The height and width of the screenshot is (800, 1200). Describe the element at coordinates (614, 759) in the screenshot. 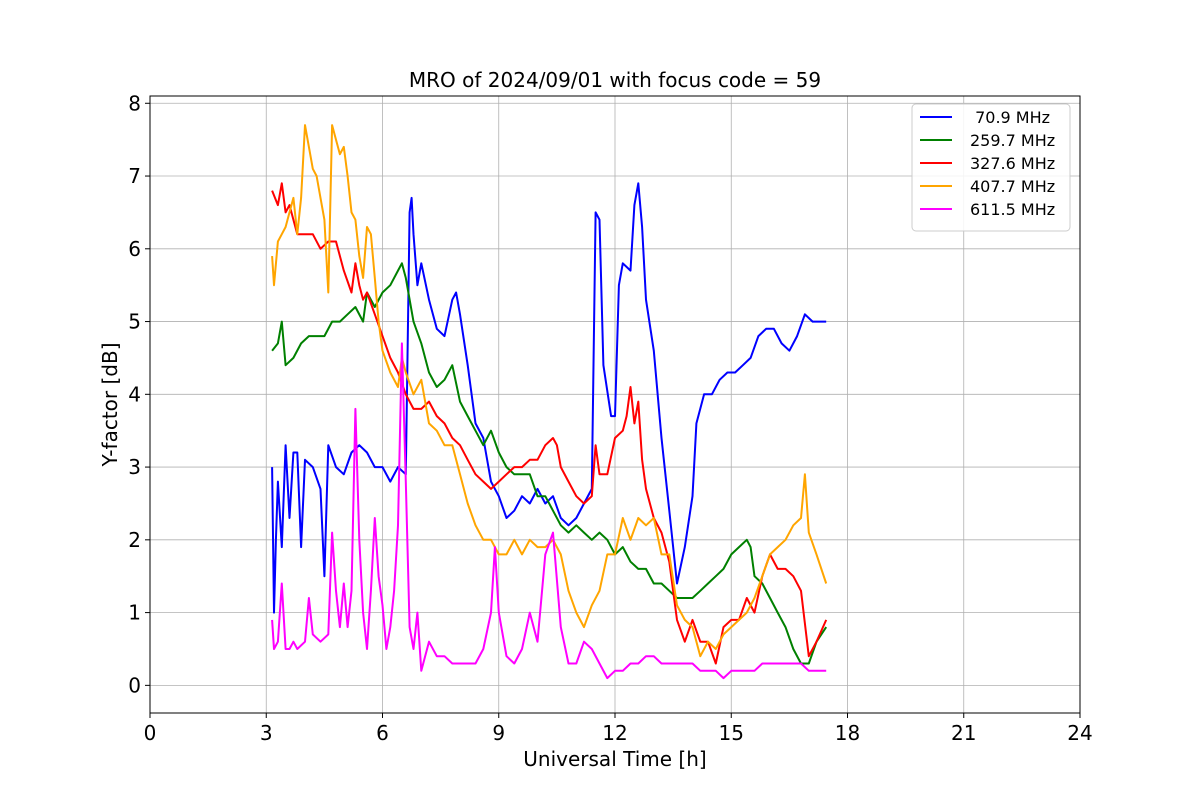

I see `x-axis-label: Universal Time [h]` at that location.